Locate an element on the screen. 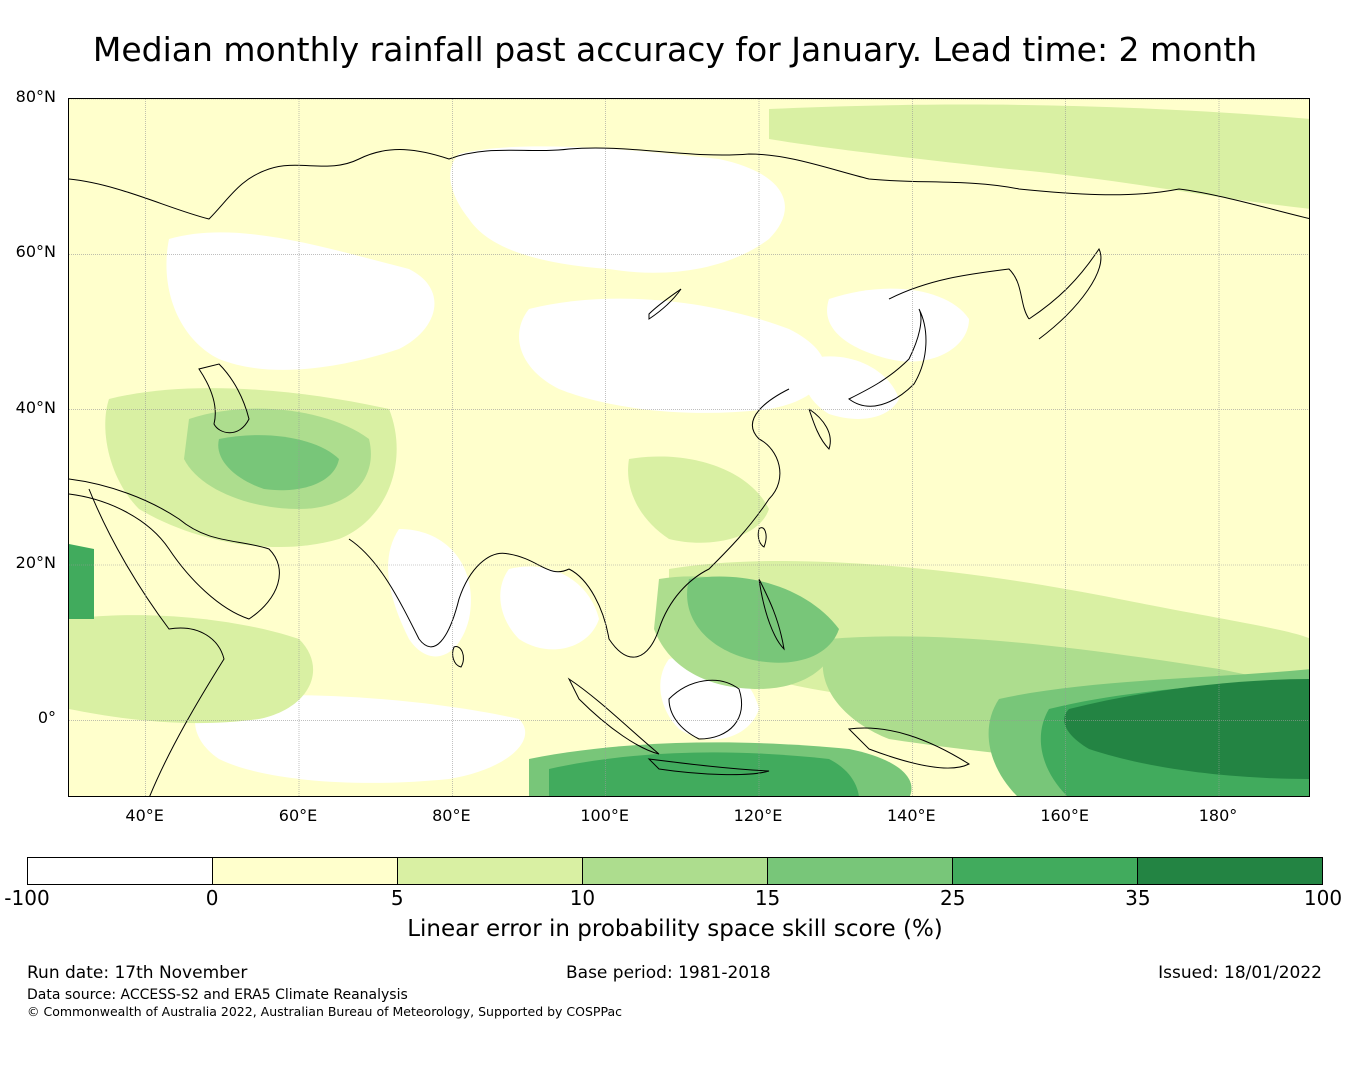  longitude-label: 80°E is located at coordinates (451, 815).